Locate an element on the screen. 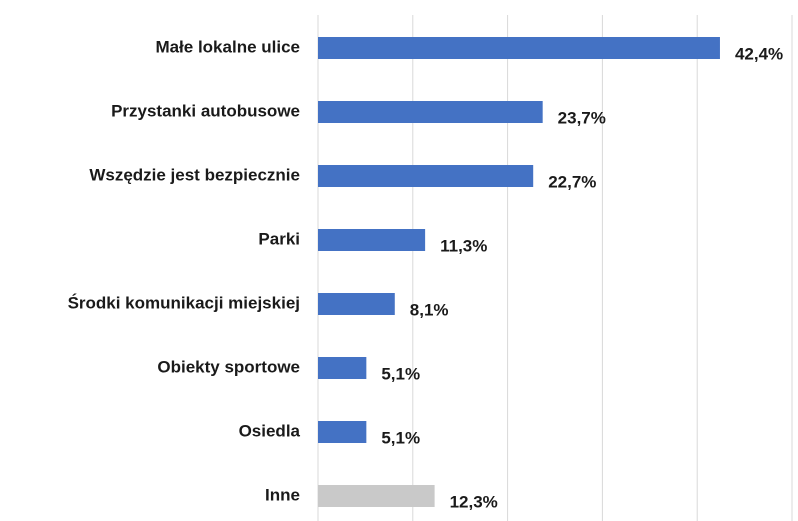  value-label: 11,3% is located at coordinates (463, 245).